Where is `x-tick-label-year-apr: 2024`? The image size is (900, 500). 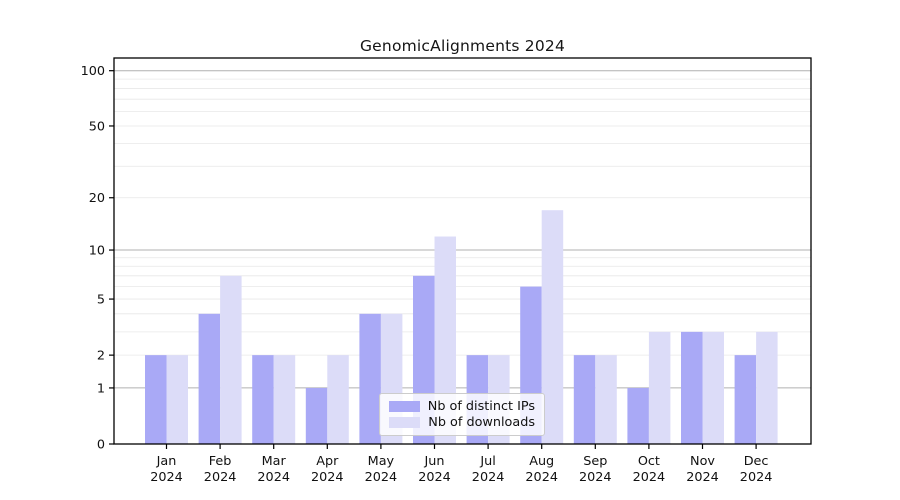 x-tick-label-year-apr: 2024 is located at coordinates (327, 477).